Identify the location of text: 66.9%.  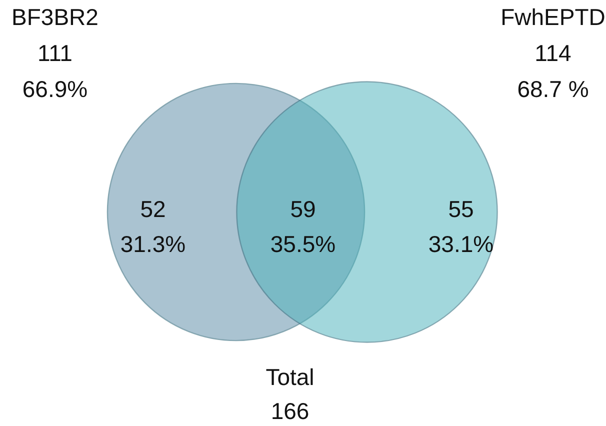
(55, 89).